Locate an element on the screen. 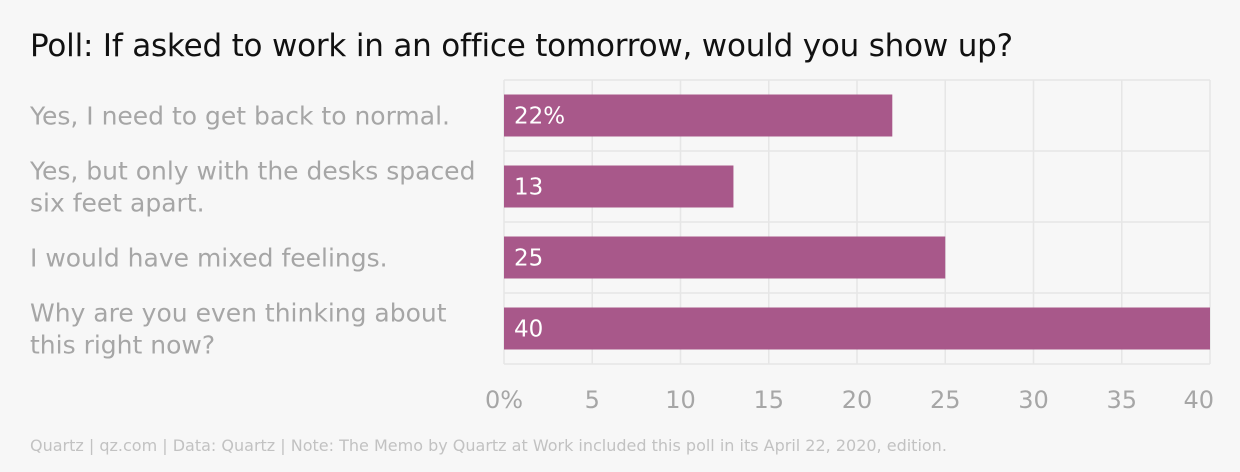  category-label: Why are you even thinking about is located at coordinates (238, 313).